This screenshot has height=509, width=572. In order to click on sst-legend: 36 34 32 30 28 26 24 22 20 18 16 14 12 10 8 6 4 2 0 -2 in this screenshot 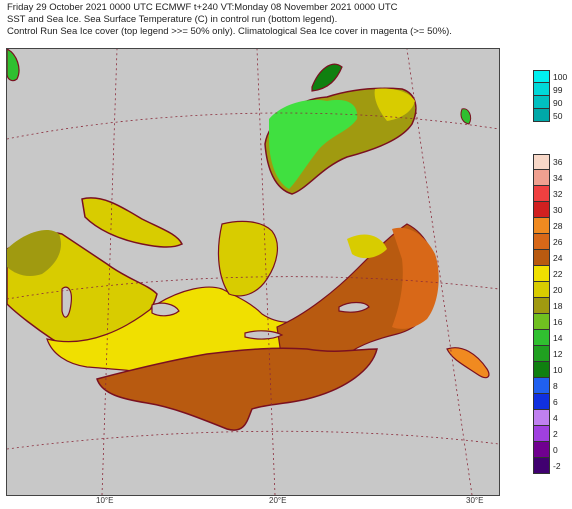, I will do `click(547, 314)`.